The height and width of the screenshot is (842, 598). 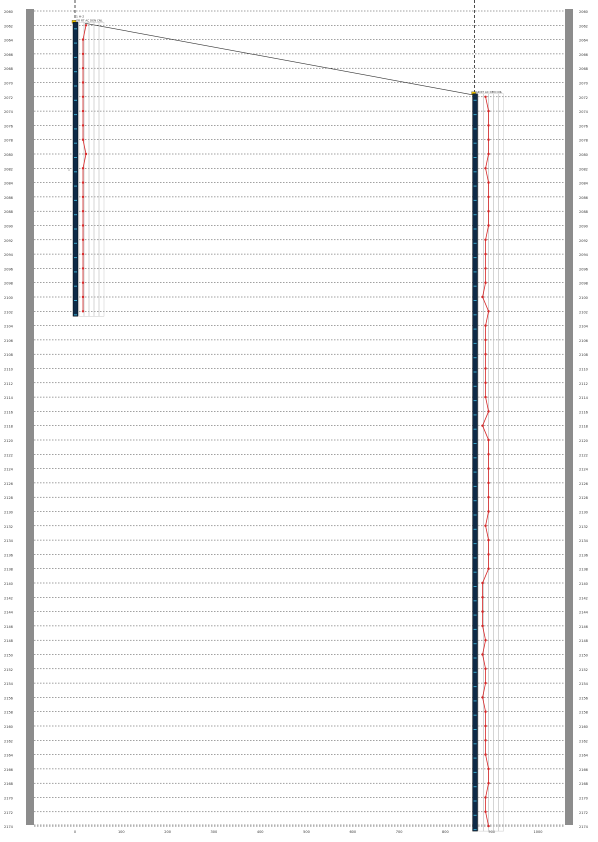 What do you see at coordinates (584, 41) in the screenshot?
I see `right-depth-tick-label: 2064` at bounding box center [584, 41].